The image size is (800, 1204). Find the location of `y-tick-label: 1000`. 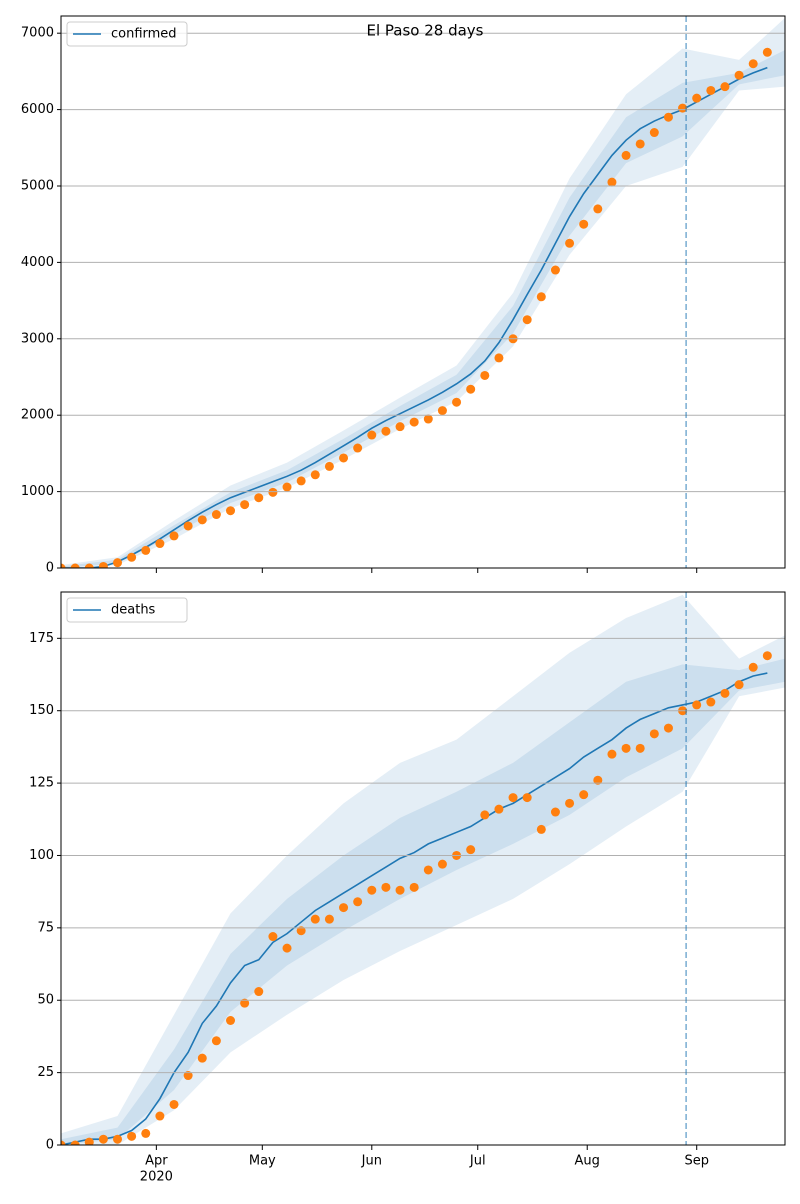

y-tick-label: 1000 is located at coordinates (37, 491).